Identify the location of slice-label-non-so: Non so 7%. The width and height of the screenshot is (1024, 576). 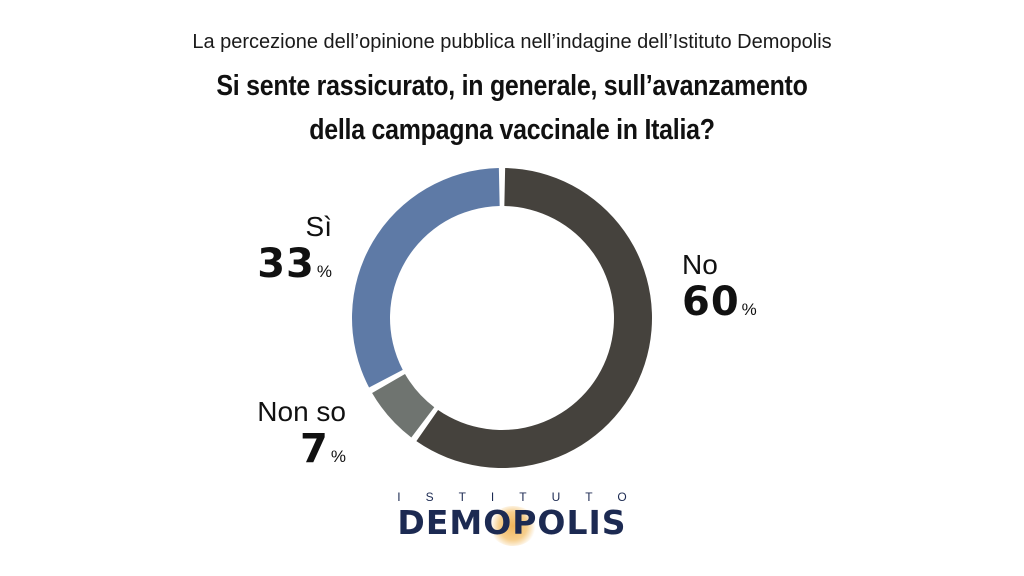
(301, 438).